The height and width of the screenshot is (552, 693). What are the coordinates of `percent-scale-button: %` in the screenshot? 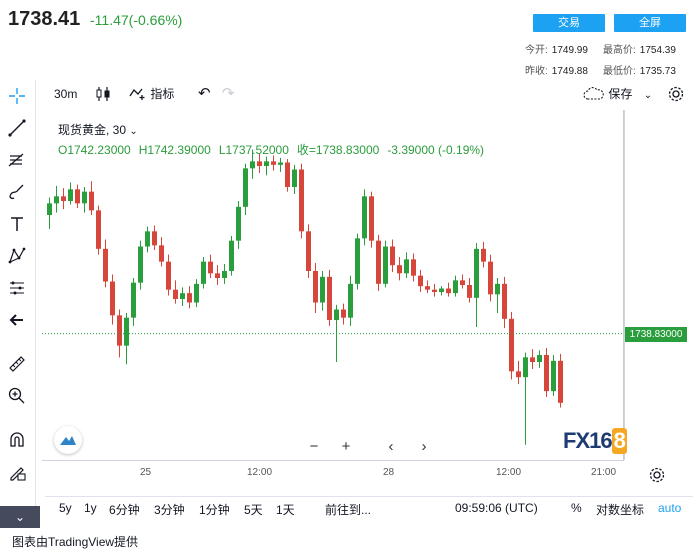 It's located at (576, 508).